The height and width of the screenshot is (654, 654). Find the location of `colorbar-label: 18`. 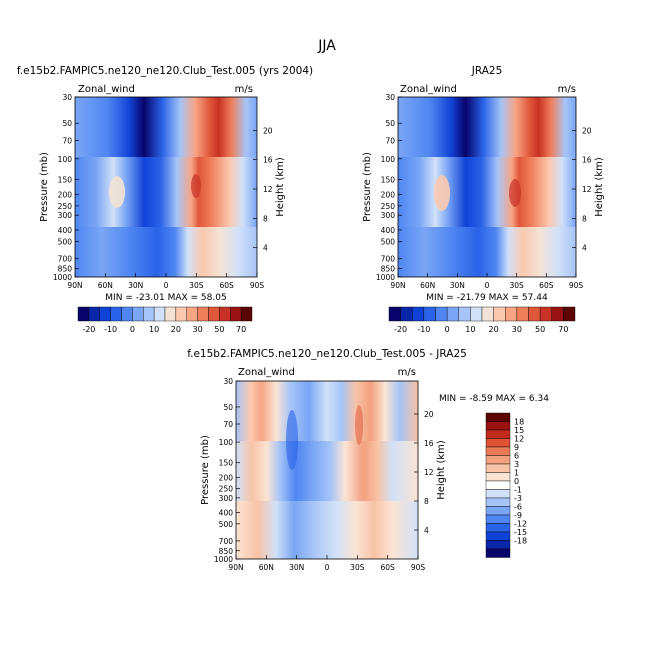

colorbar-label: 18 is located at coordinates (519, 422).